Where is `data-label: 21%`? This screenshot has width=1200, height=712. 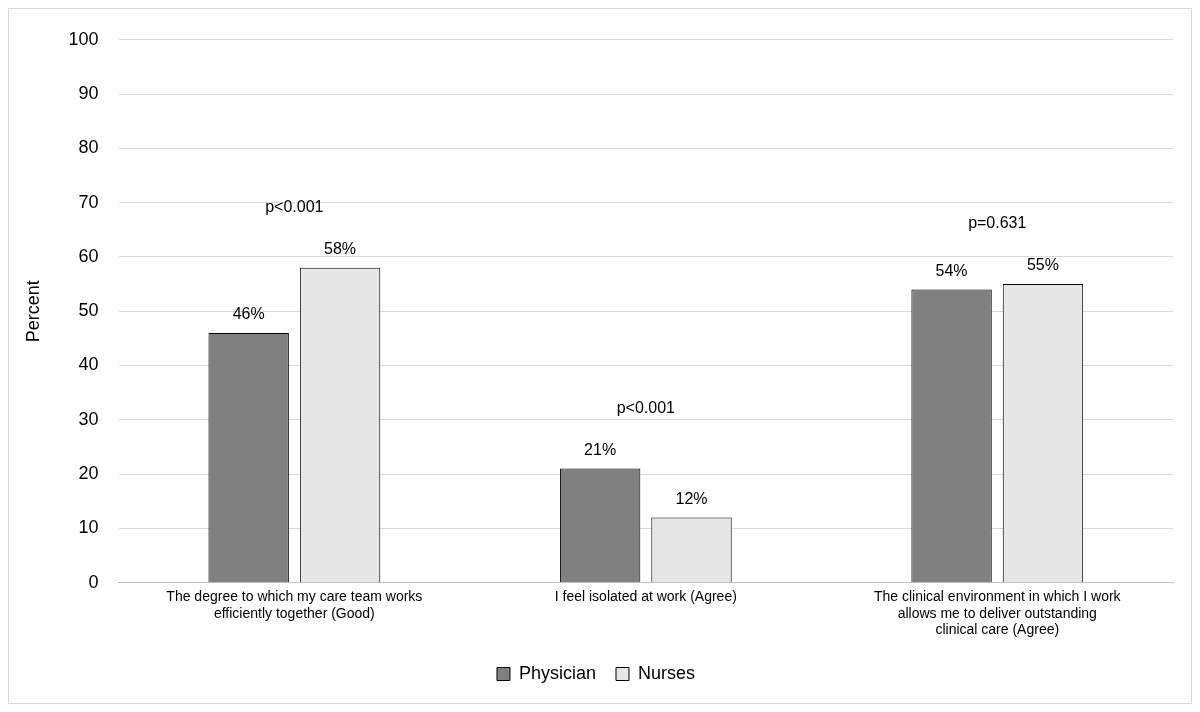 data-label: 21% is located at coordinates (600, 450).